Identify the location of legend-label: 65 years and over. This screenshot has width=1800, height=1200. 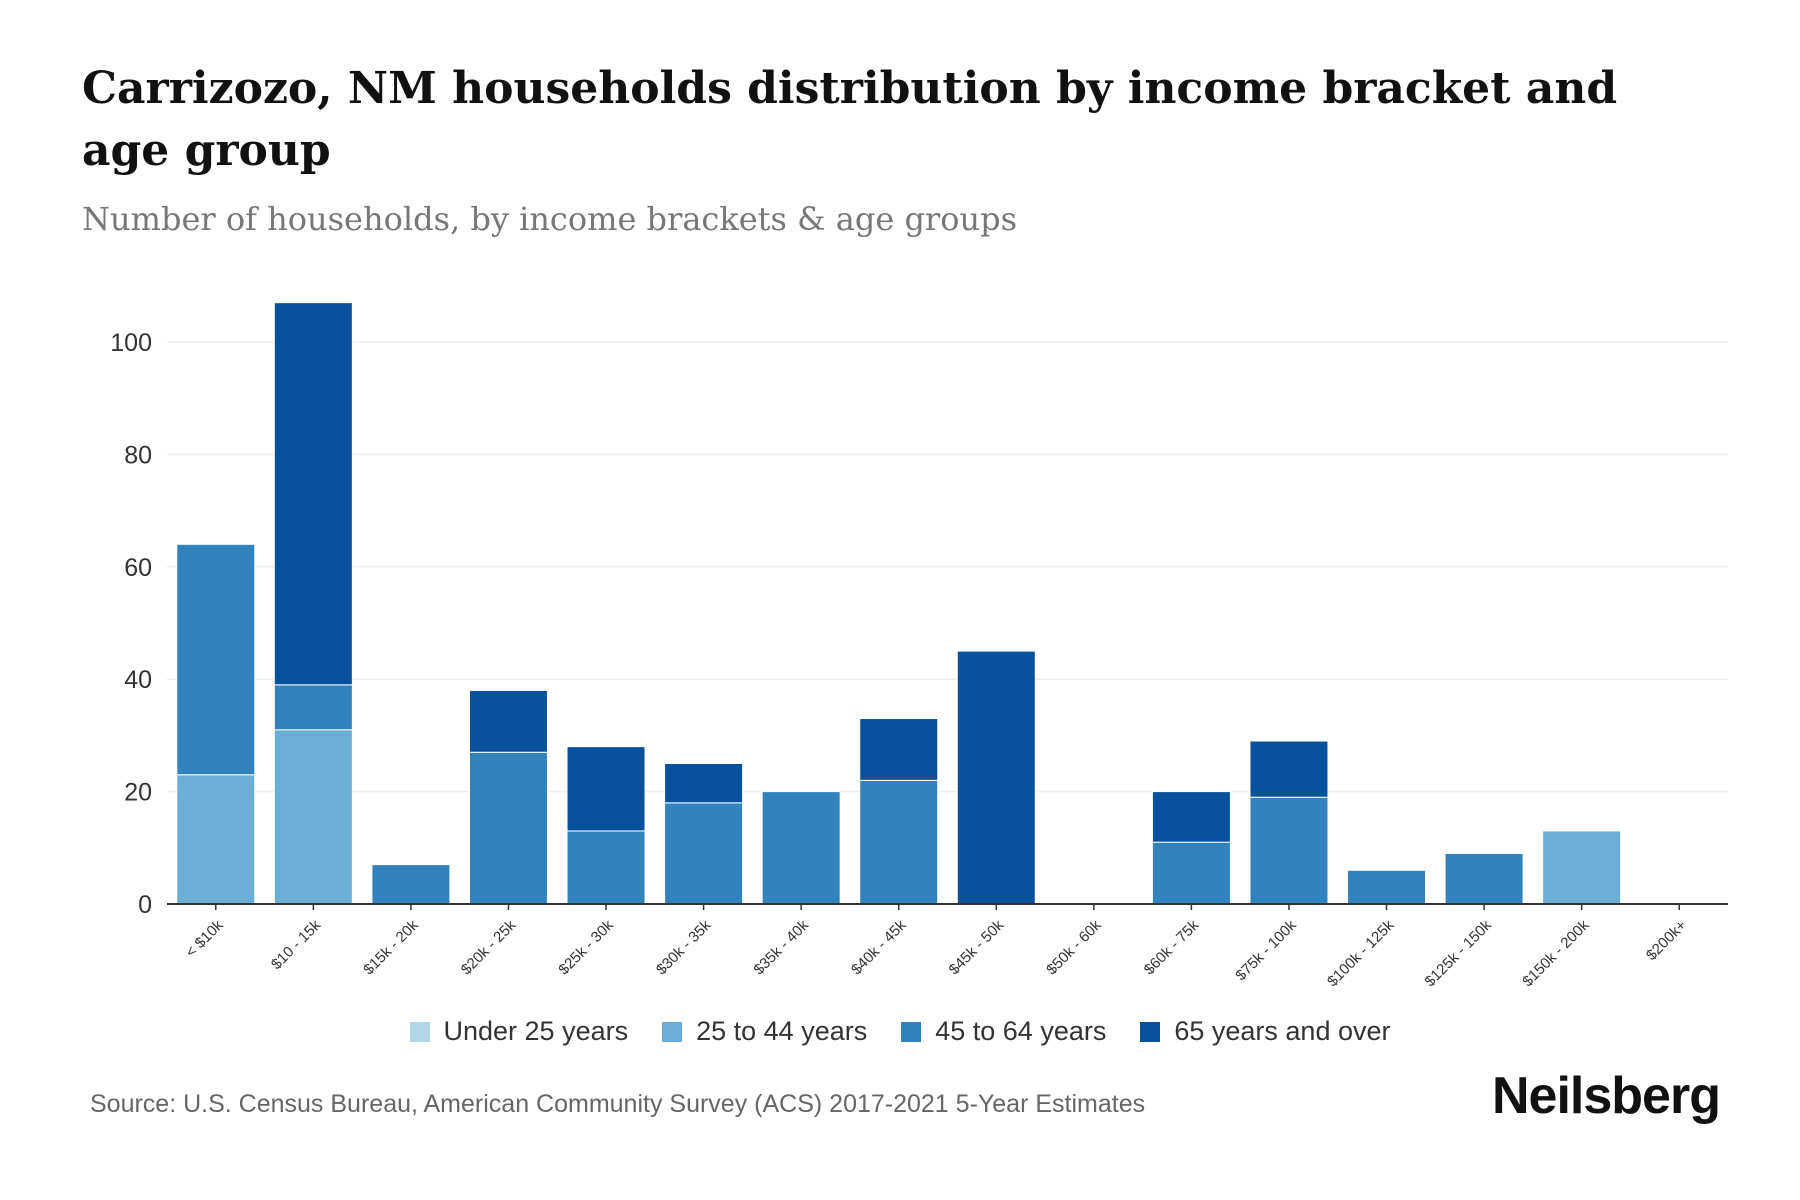
(1282, 1031).